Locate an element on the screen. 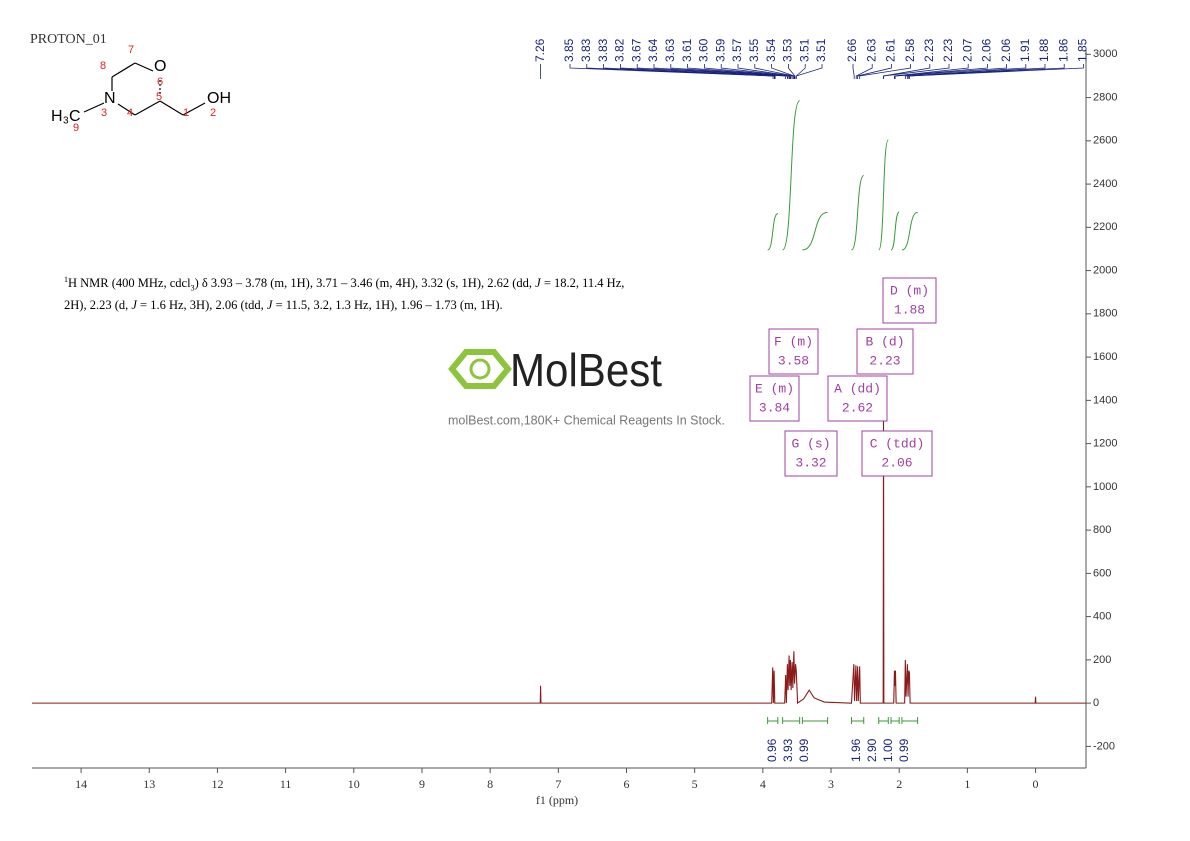 The image size is (1190, 841). atom: O is located at coordinates (160, 66).